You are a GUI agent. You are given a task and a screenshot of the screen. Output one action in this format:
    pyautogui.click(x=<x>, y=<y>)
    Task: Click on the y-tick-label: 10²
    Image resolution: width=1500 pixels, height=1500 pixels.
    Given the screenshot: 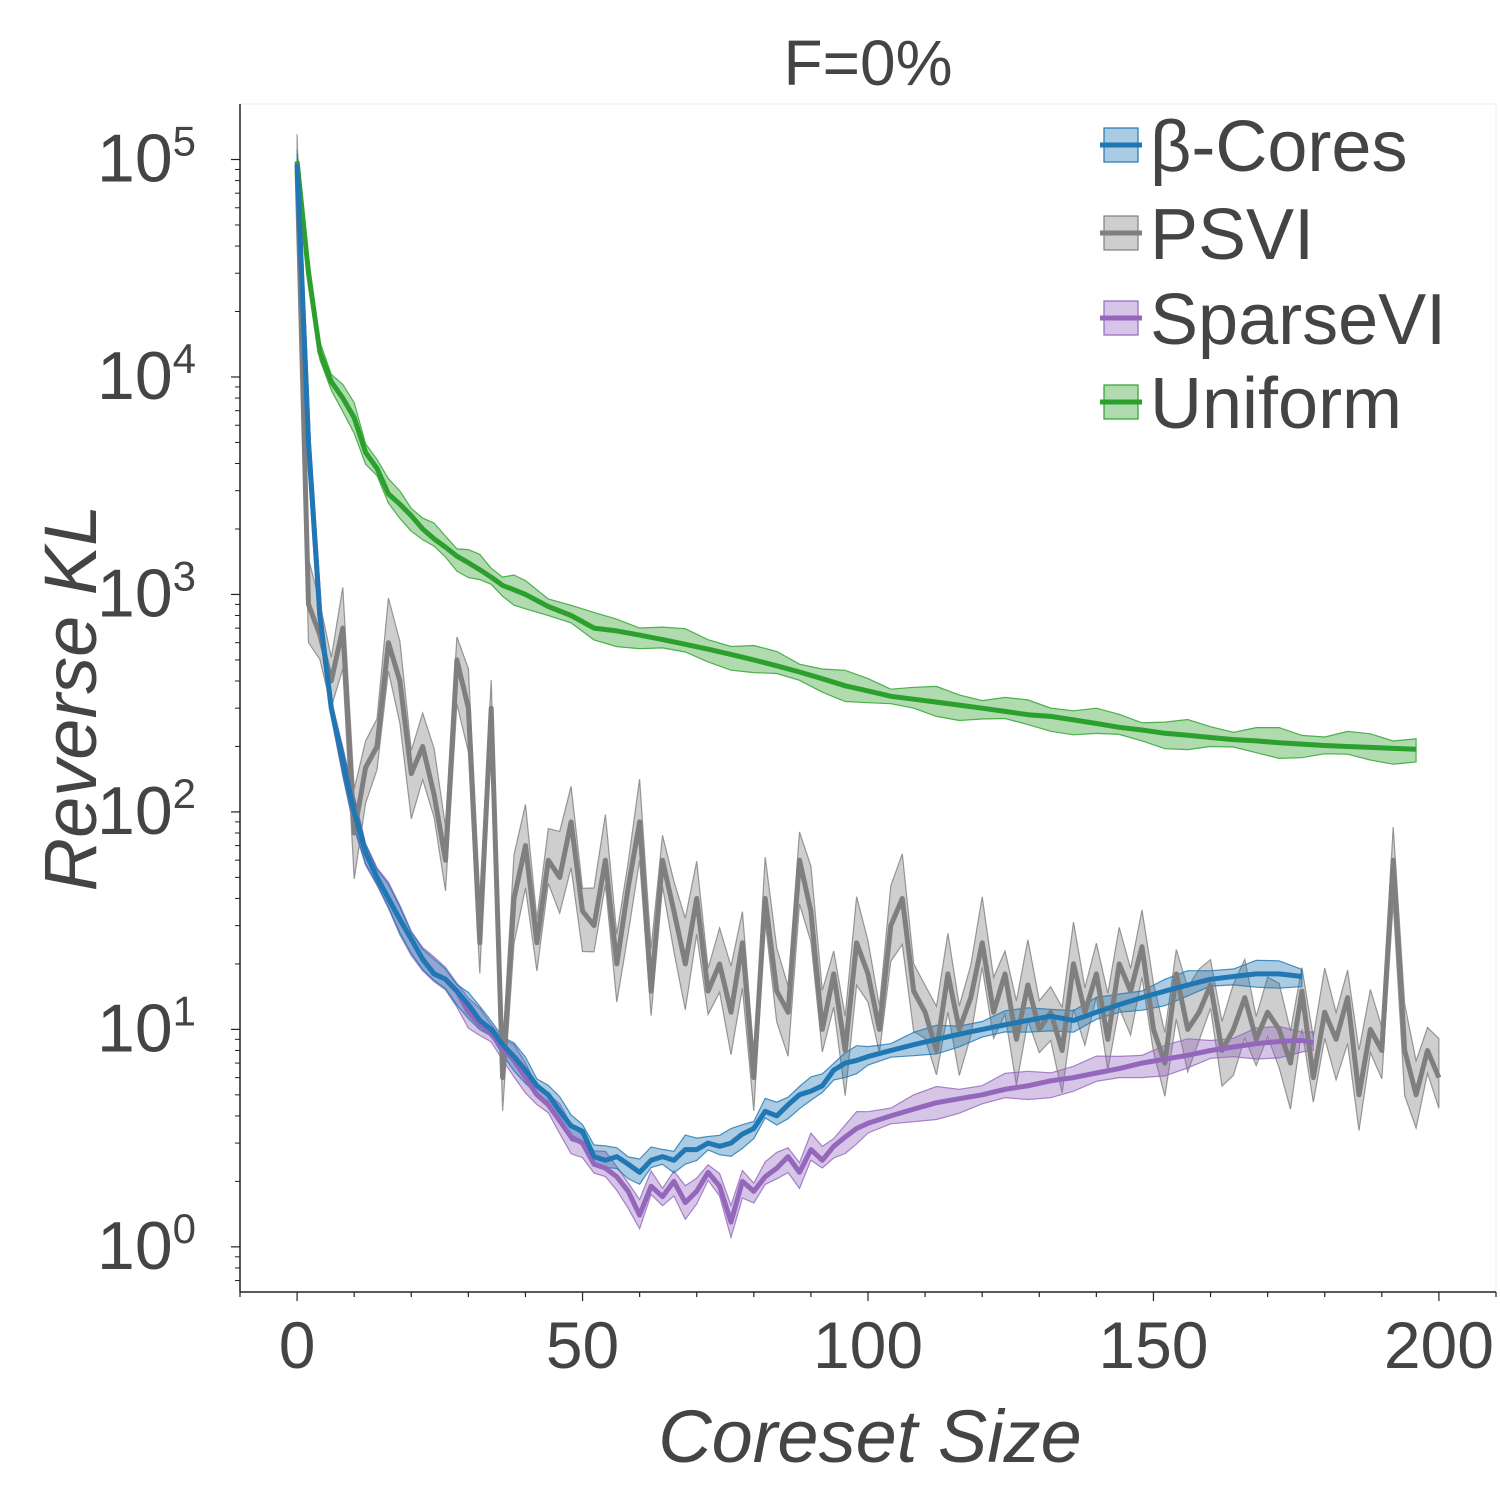 What is the action you would take?
    pyautogui.click(x=146, y=809)
    